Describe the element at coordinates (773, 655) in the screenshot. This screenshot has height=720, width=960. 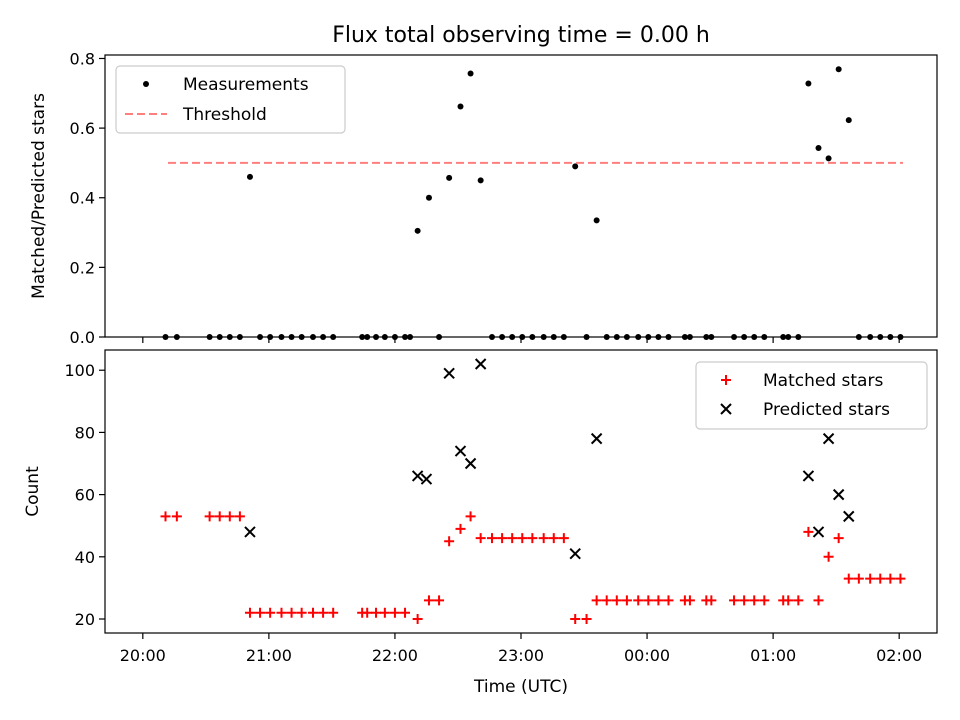
I see `x-tick-label: 01:00` at that location.